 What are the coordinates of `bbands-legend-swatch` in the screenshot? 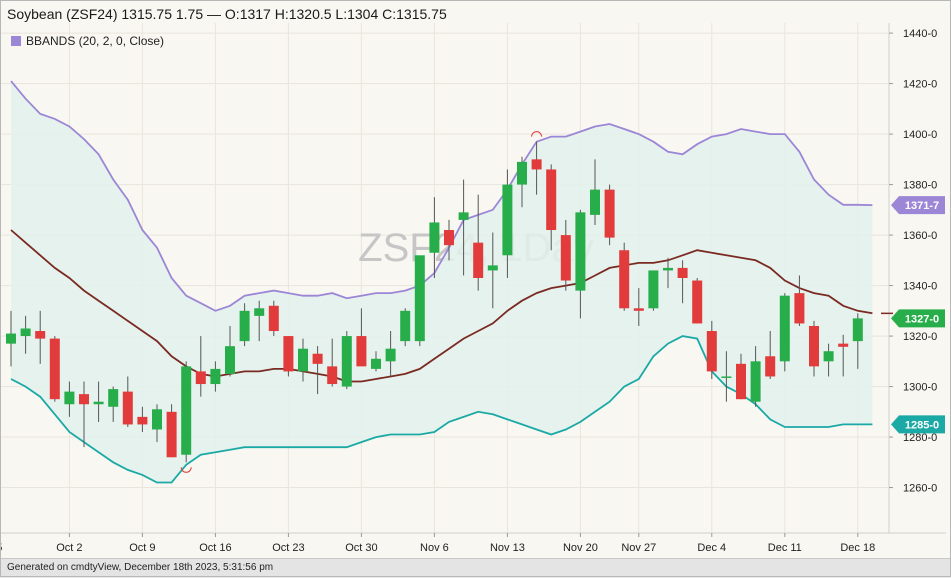 It's located at (16, 41).